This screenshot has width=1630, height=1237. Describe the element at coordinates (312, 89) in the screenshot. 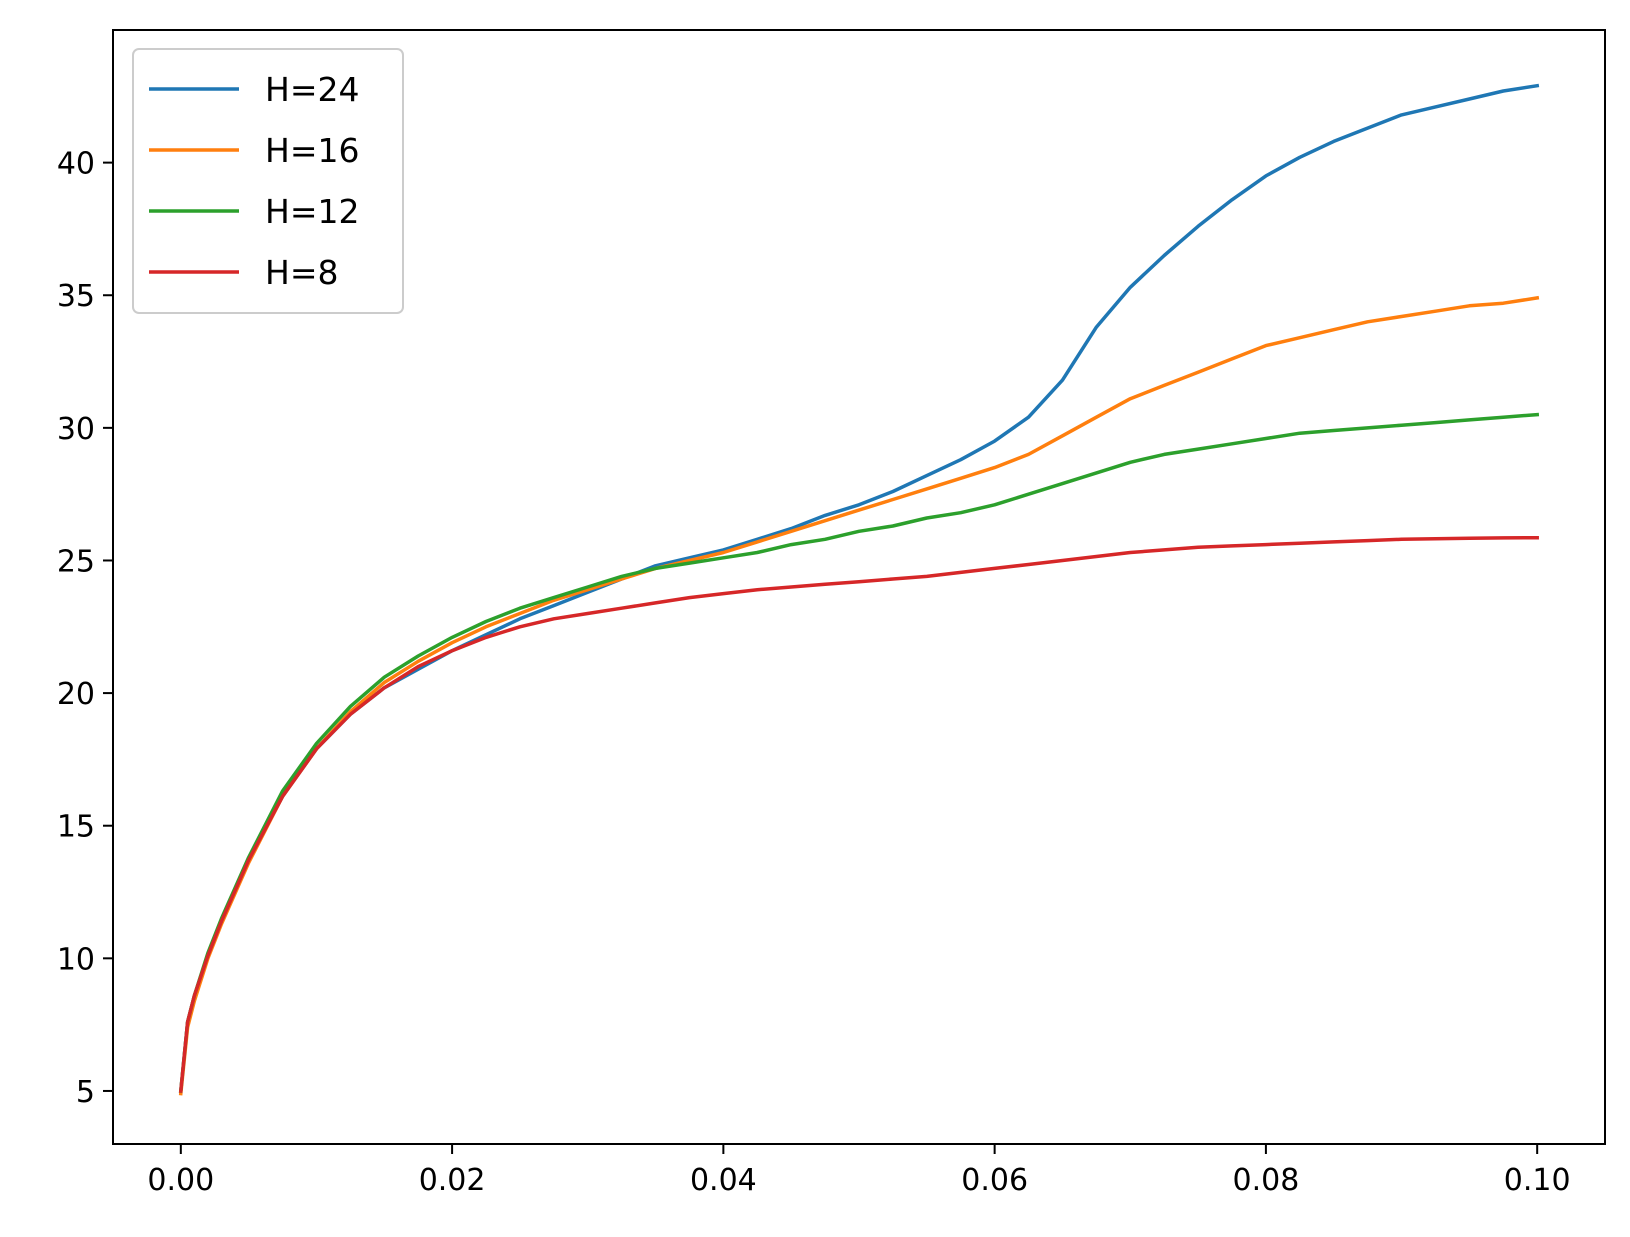

I see `legend-label: H=24` at that location.